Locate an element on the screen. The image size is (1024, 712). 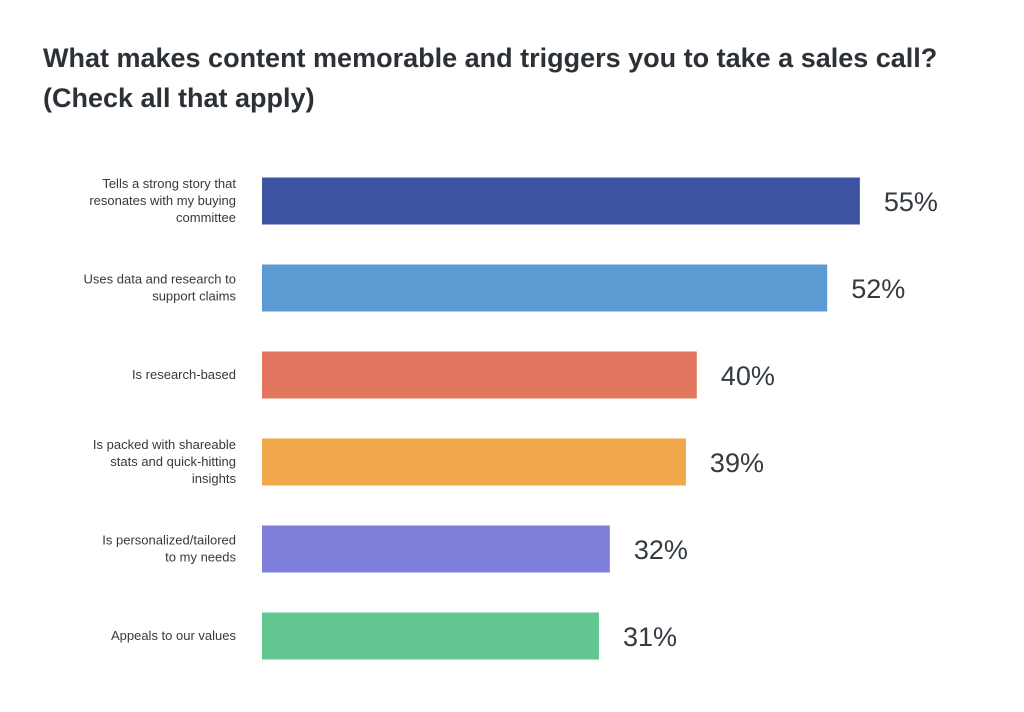
value-label-5: 32% is located at coordinates (661, 550).